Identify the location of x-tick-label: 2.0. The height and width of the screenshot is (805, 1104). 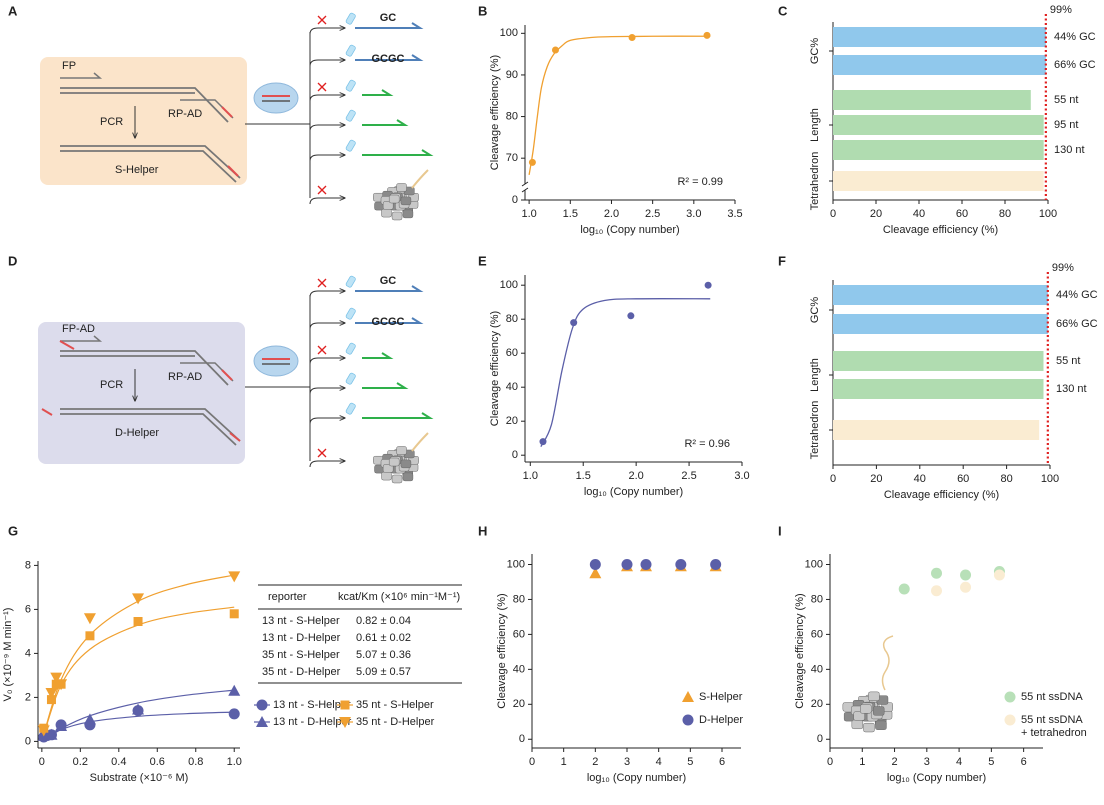
(611, 214).